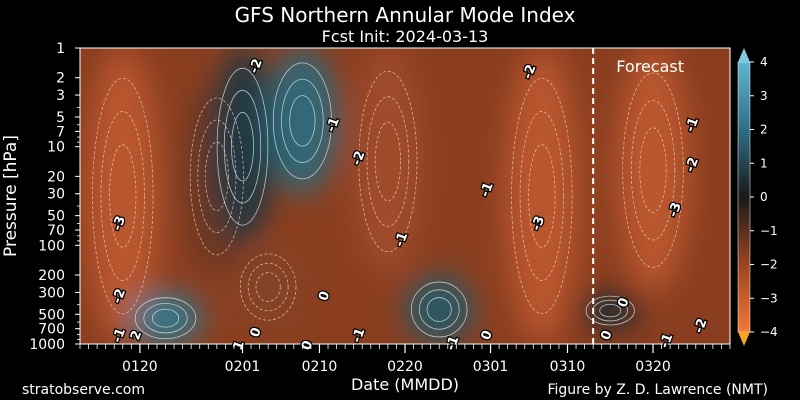 This screenshot has height=400, width=800. Describe the element at coordinates (60, 118) in the screenshot. I see `y-tick-label: 5` at that location.